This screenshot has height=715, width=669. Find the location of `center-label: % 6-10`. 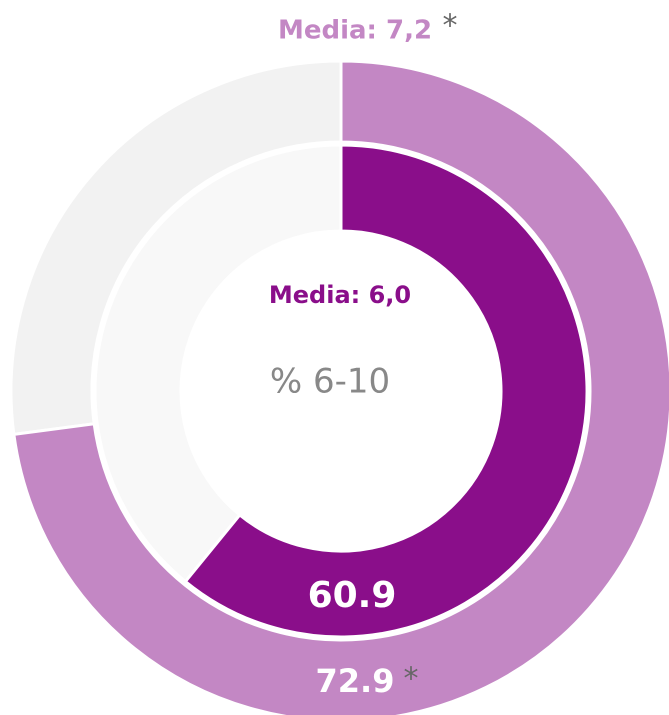

center-label: % 6-10 is located at coordinates (330, 382).